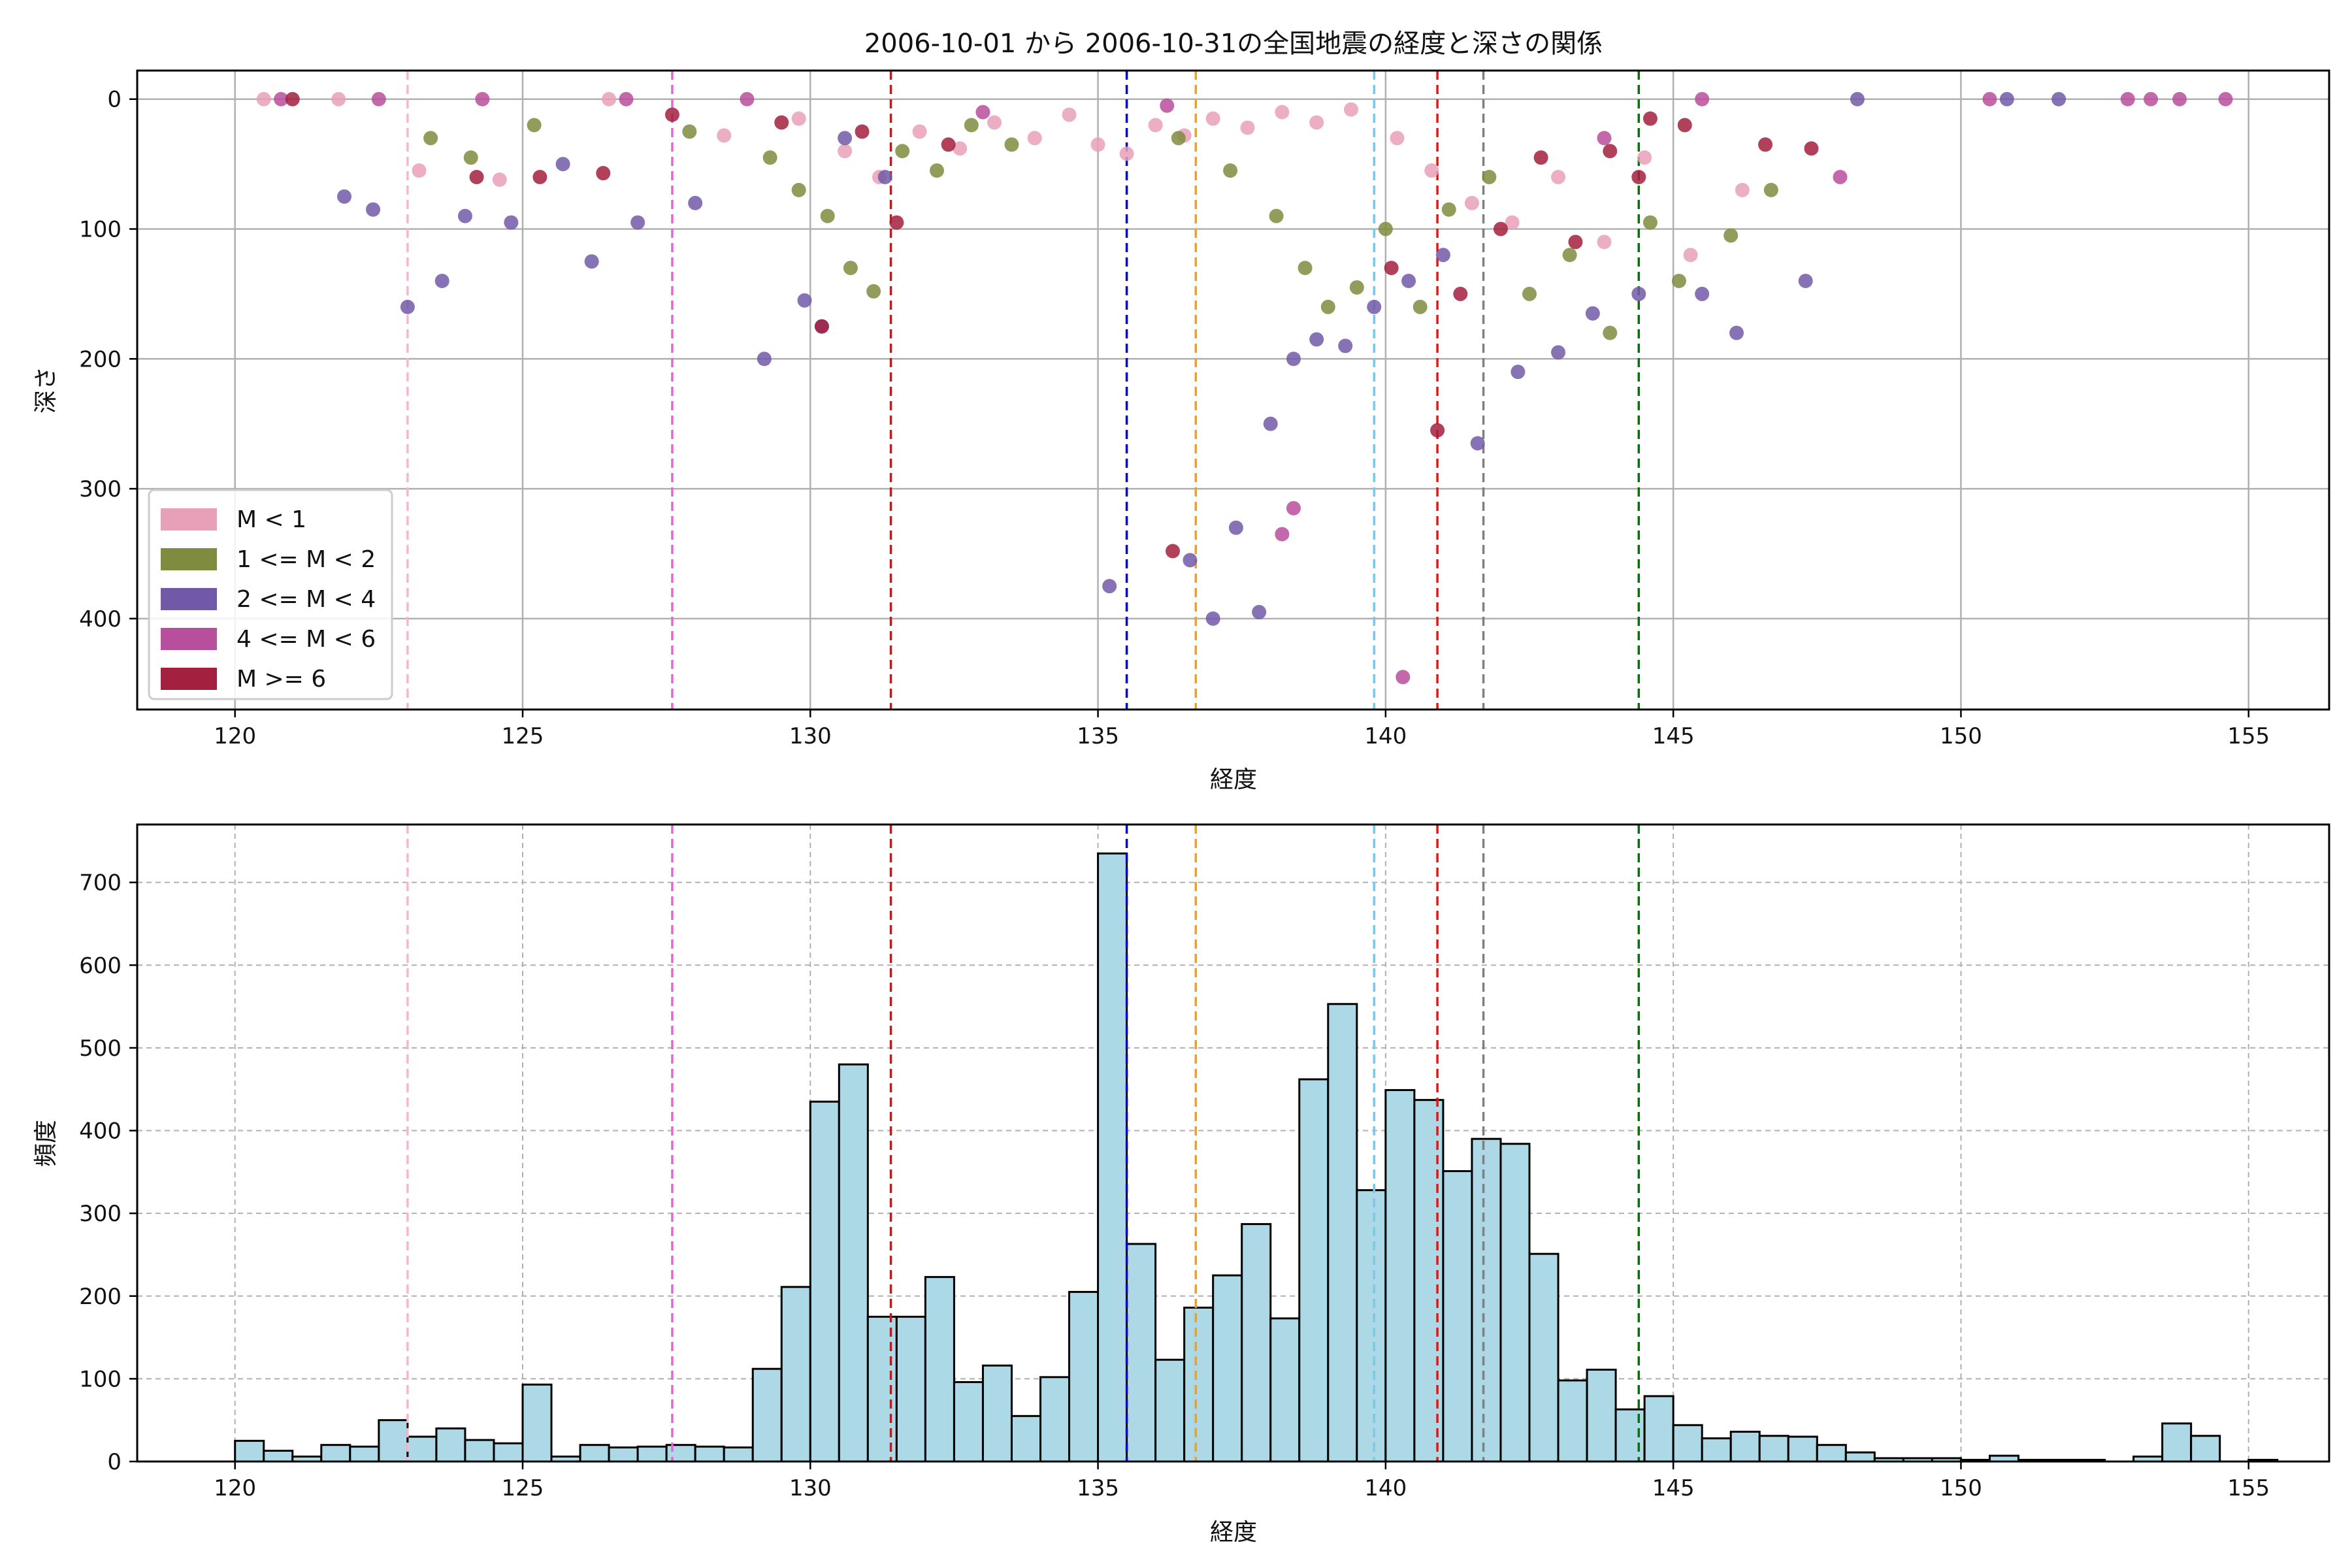  Describe the element at coordinates (271, 519) in the screenshot. I see `legend-label: M < 1` at that location.